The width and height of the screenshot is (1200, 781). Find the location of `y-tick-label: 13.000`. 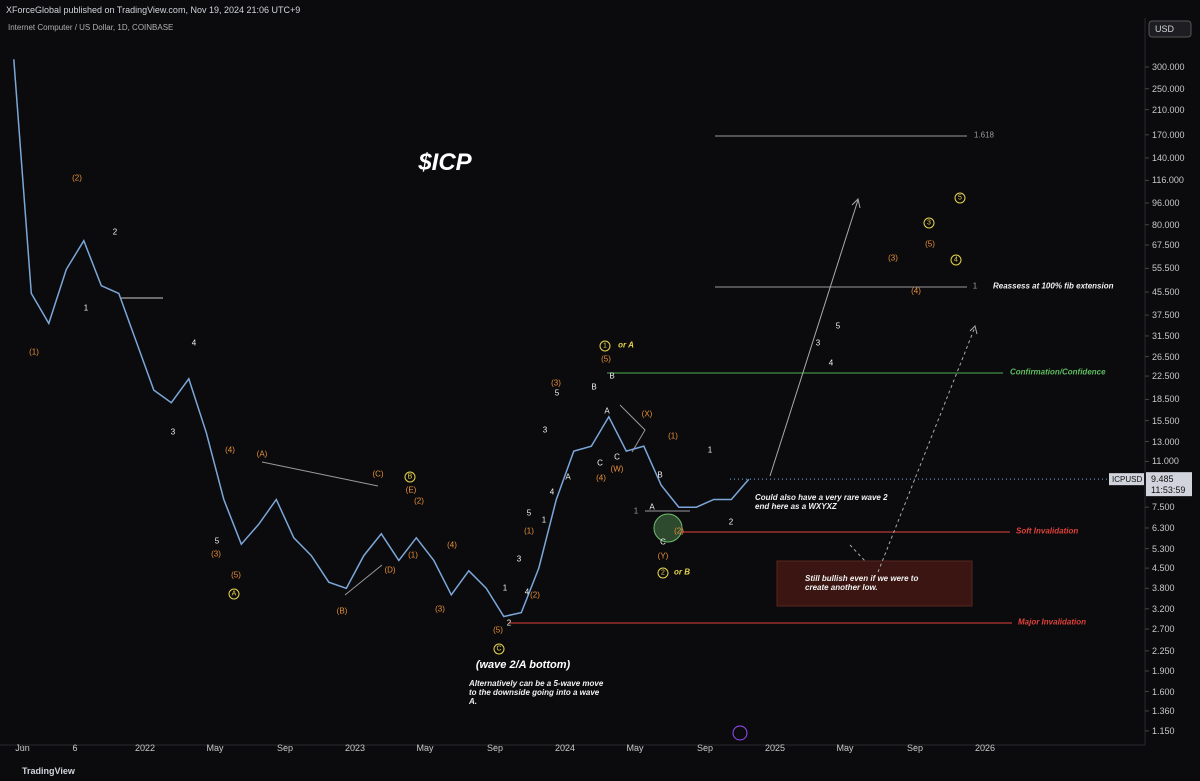

y-tick-label: 13.000 is located at coordinates (1166, 441).